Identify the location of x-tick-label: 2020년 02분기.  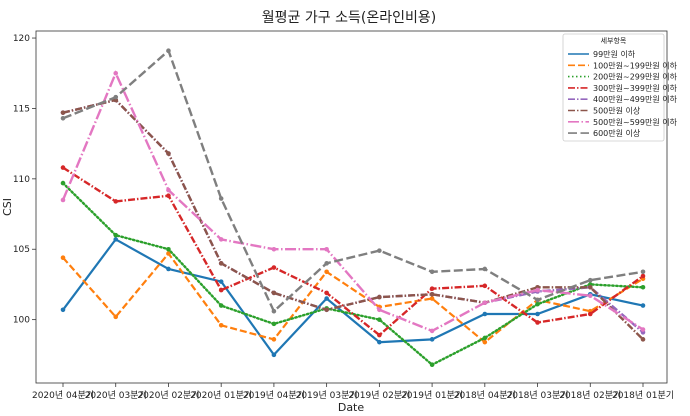
(168, 395).